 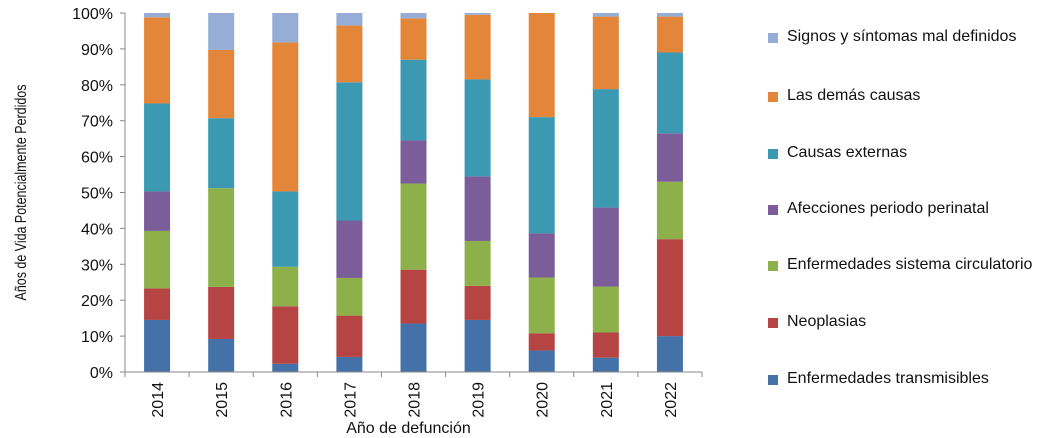 What do you see at coordinates (97, 337) in the screenshot?
I see `y-tick-label: 10%` at bounding box center [97, 337].